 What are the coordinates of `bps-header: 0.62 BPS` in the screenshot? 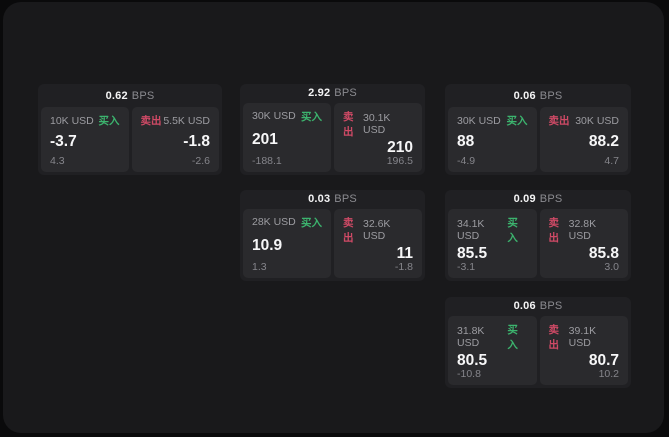 It's located at (130, 95).